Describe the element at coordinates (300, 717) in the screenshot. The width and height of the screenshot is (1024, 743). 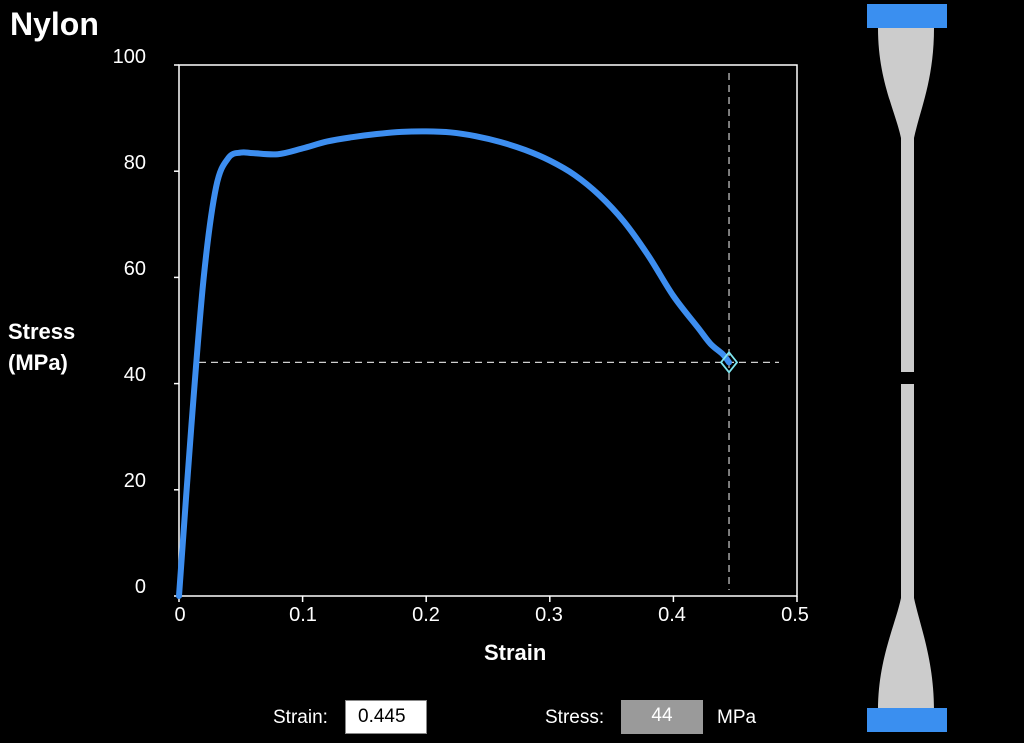
I see `strain-readout-label: Strain:` at that location.